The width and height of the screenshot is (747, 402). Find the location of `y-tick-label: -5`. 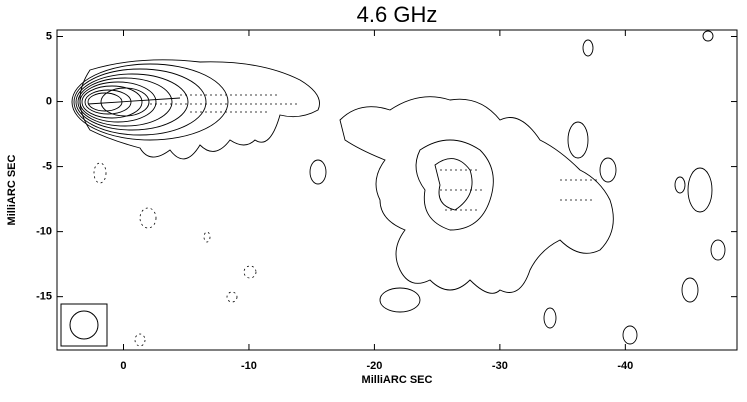

y-tick-label: -5 is located at coordinates (47, 166).